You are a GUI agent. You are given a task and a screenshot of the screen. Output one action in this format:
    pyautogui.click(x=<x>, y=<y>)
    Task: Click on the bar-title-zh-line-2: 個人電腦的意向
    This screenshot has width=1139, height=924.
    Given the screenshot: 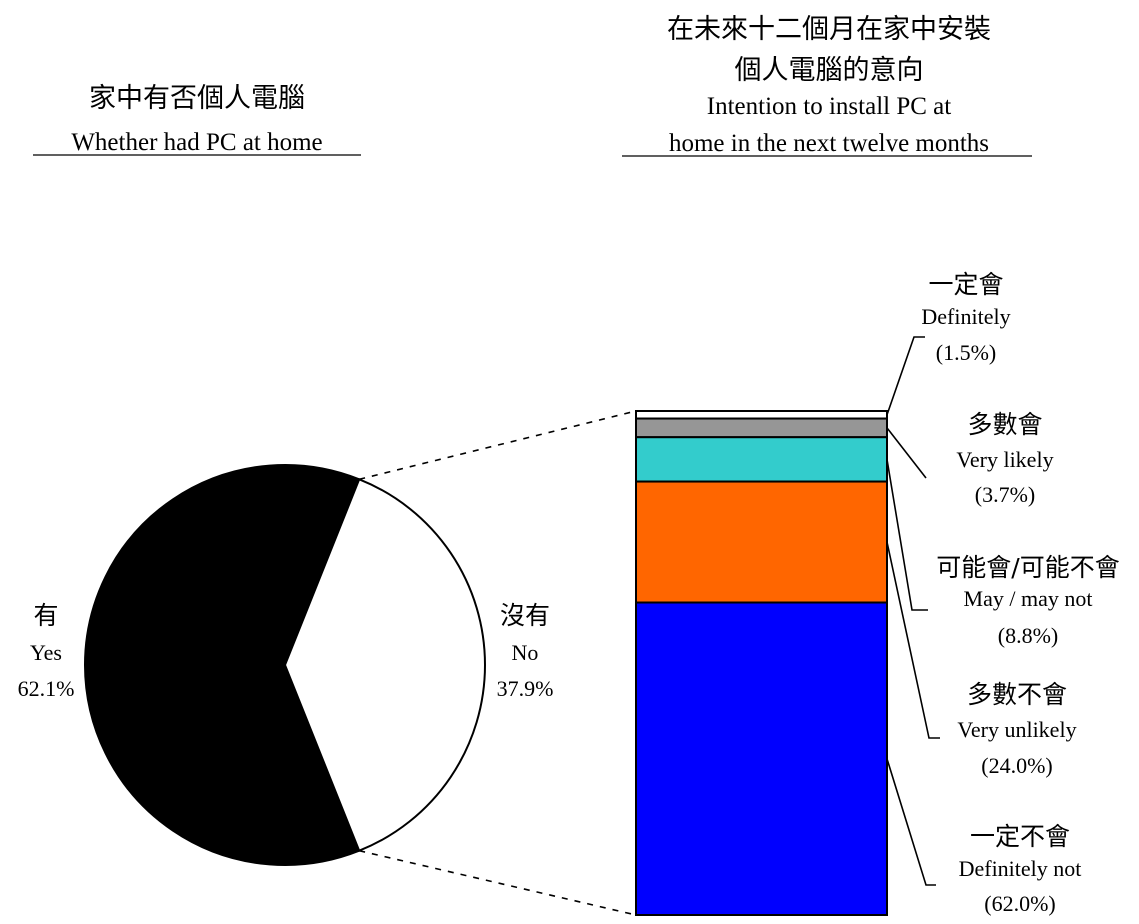 What is the action you would take?
    pyautogui.click(x=829, y=70)
    